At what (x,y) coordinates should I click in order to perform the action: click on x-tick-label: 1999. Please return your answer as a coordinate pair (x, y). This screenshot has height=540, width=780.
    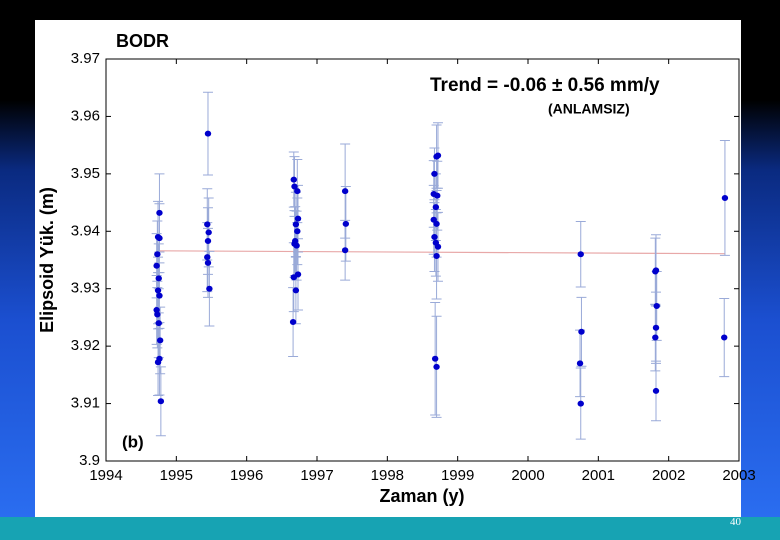
    Looking at the image, I should click on (457, 475).